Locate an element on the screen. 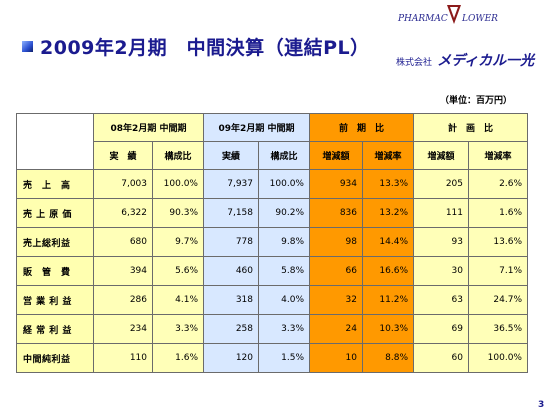  company-logo: PHARMAC LOWER is located at coordinates (473, 40).